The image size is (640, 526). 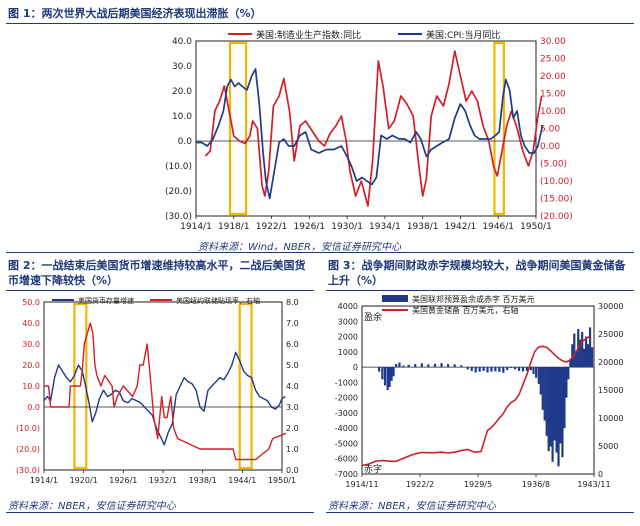 What do you see at coordinates (33, 407) in the screenshot?
I see `fig2-y-left-tick-5: 0.0` at bounding box center [33, 407].